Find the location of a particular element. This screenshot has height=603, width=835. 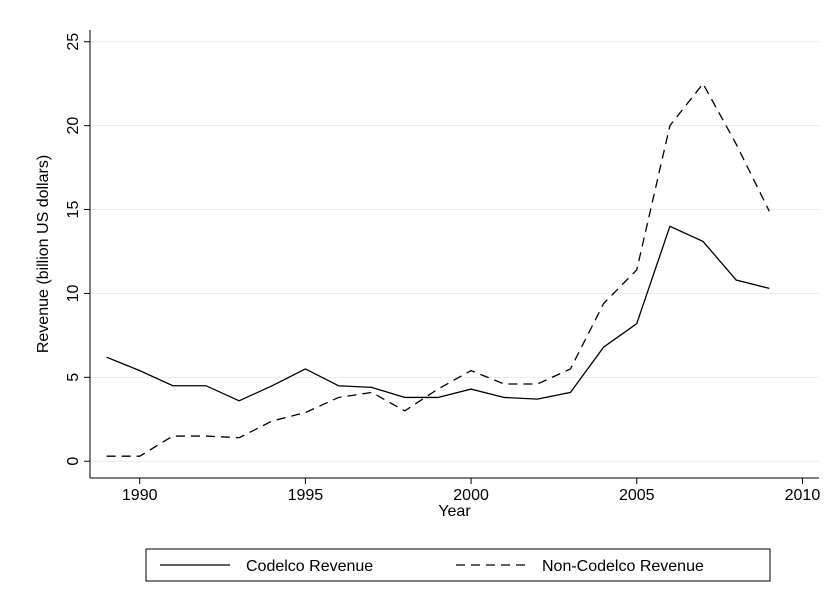

x-tick-label: 2005 is located at coordinates (637, 495).